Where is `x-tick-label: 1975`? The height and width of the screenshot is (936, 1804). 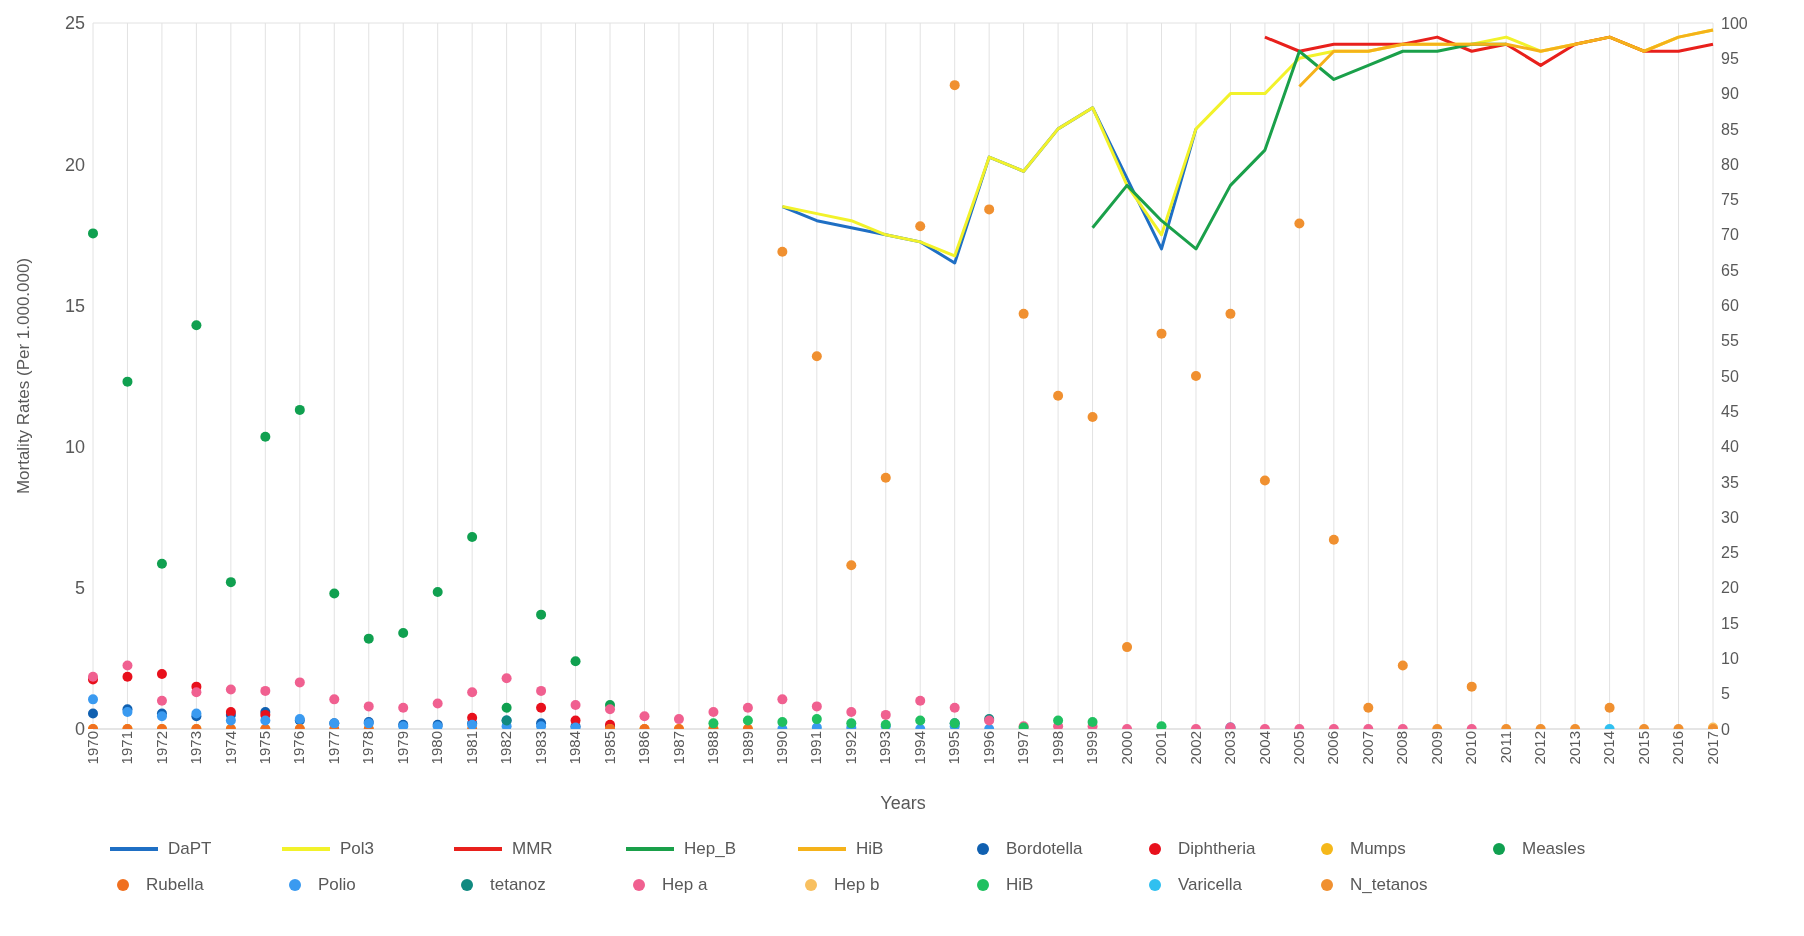
x-tick-label: 1975 is located at coordinates (264, 748).